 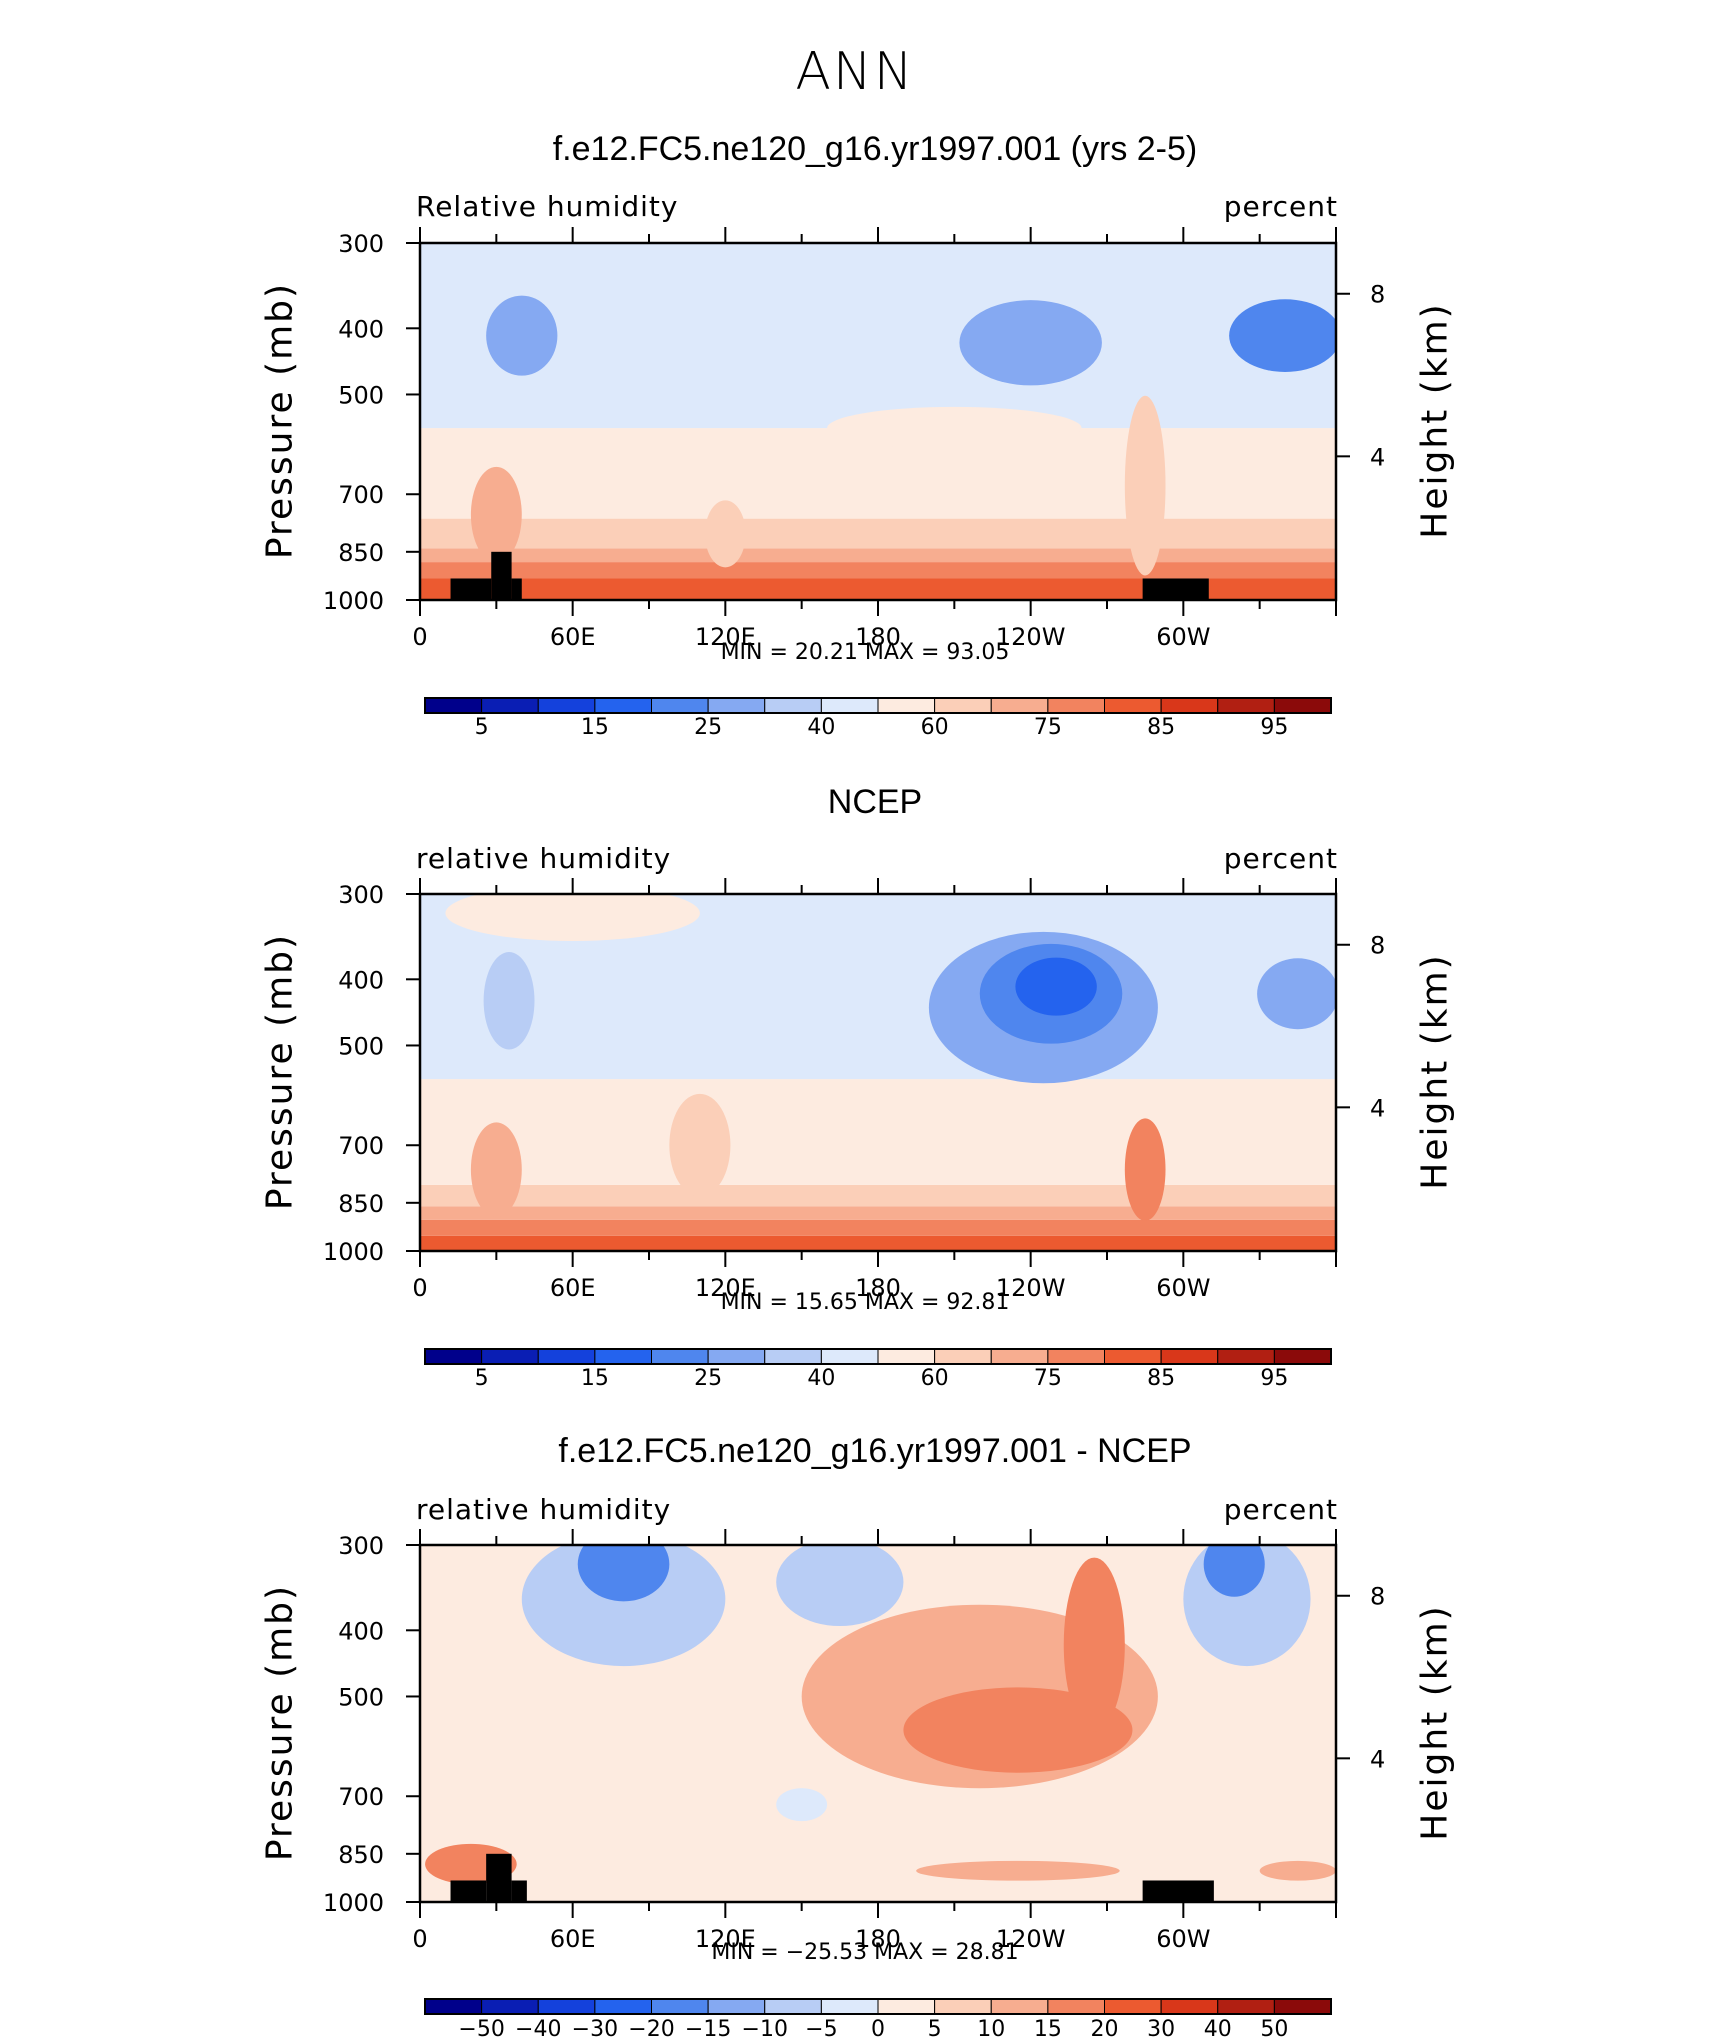 What do you see at coordinates (865, 652) in the screenshot?
I see `min-max-readout: MIN = 20.21 MAX = 93.05` at bounding box center [865, 652].